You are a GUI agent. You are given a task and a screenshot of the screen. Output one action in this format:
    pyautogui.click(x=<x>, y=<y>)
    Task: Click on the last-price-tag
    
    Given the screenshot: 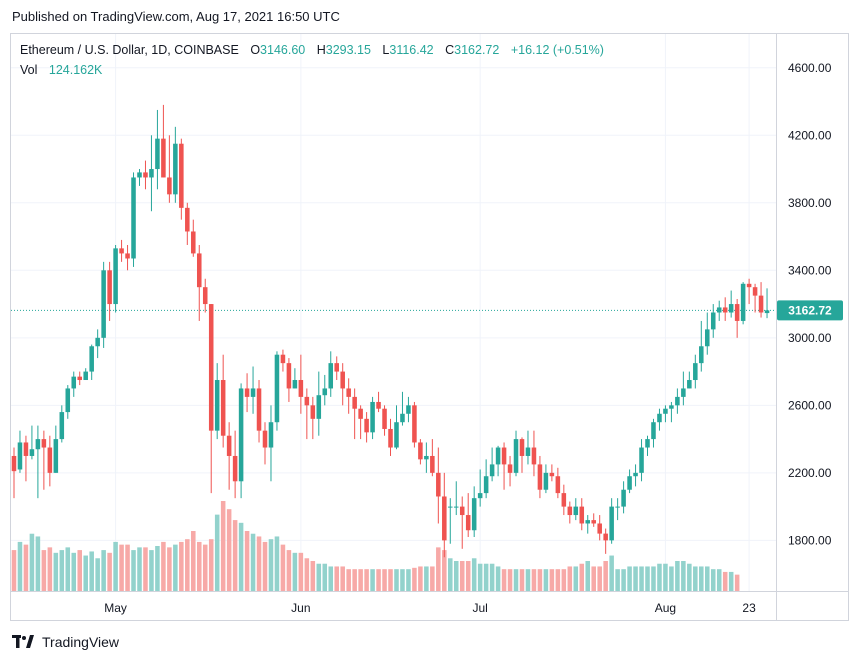 What is the action you would take?
    pyautogui.click(x=810, y=310)
    